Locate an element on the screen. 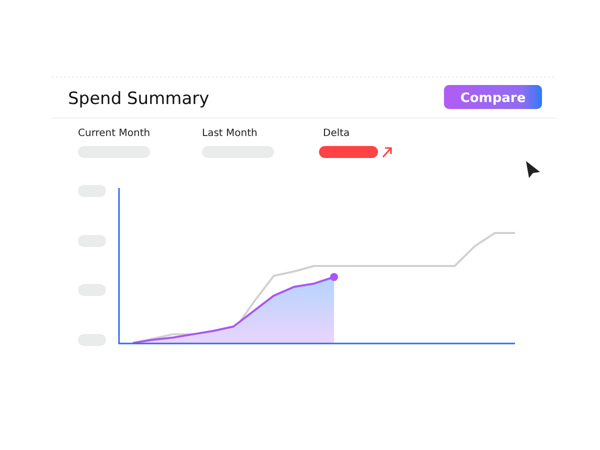  chart-title: Spend Summary is located at coordinates (139, 99).